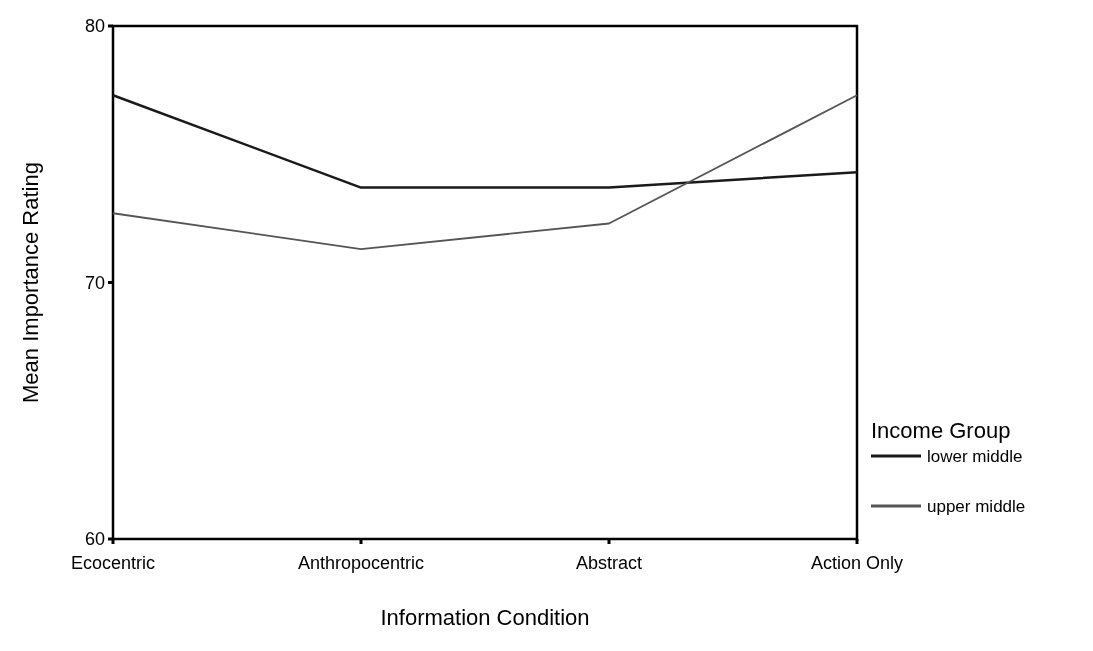 Image resolution: width=1093 pixels, height=651 pixels. What do you see at coordinates (94, 539) in the screenshot?
I see `y-tick-label: 60` at bounding box center [94, 539].